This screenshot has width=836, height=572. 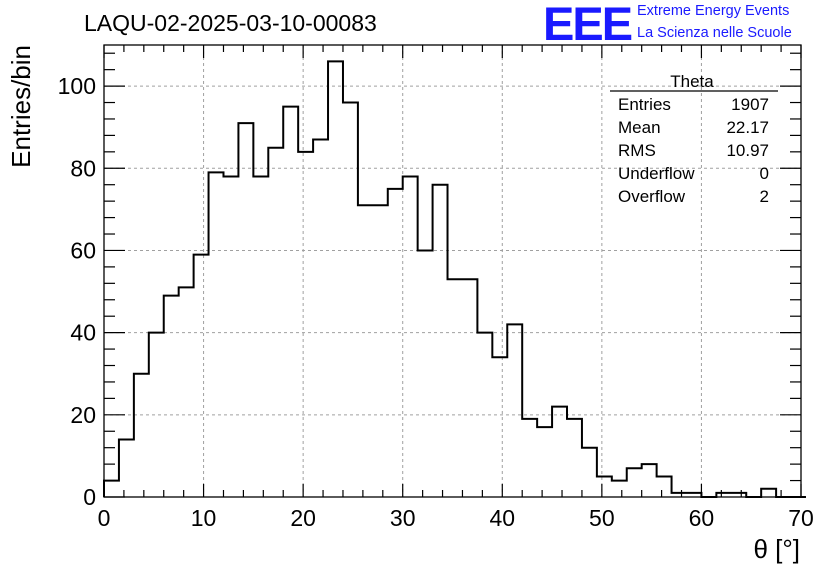 I want to click on x-tick-label: 50, so click(x=602, y=518).